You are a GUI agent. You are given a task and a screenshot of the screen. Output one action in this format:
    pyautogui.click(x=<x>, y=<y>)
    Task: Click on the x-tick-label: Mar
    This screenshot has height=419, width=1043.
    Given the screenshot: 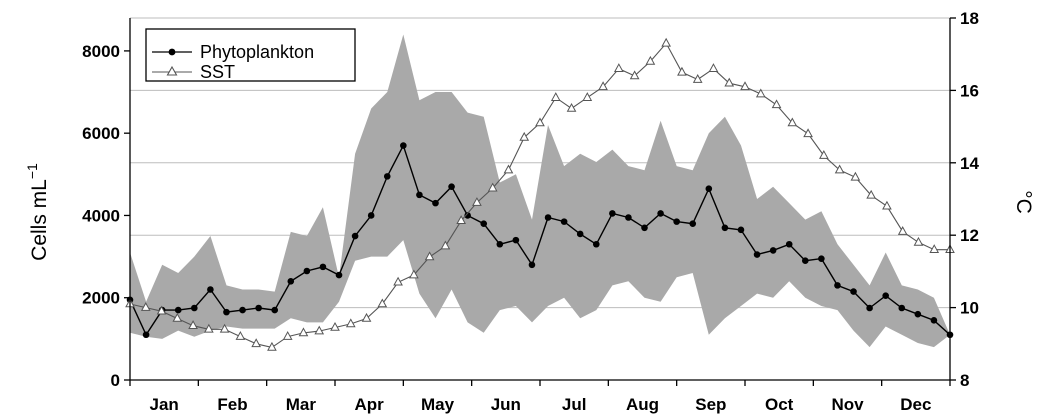 What is the action you would take?
    pyautogui.click(x=301, y=404)
    